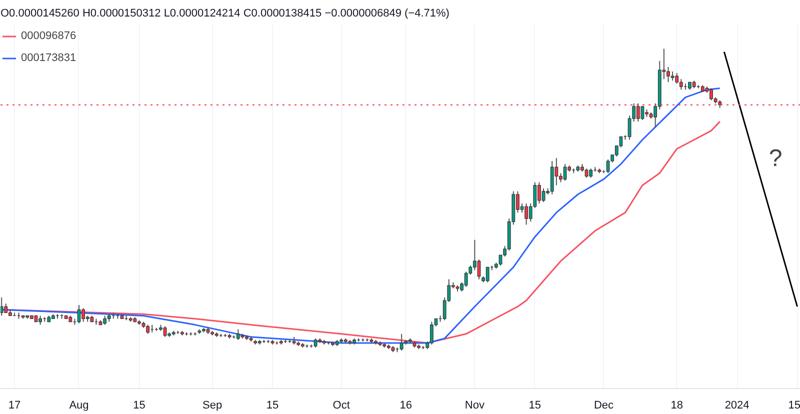  What do you see at coordinates (225, 14) in the screenshot?
I see `chart-title: O0.0000145260 H0.0000150312 L0.0000124214 C0.0000138415 −0.0000006849 (−4.71%)` at bounding box center [225, 14].